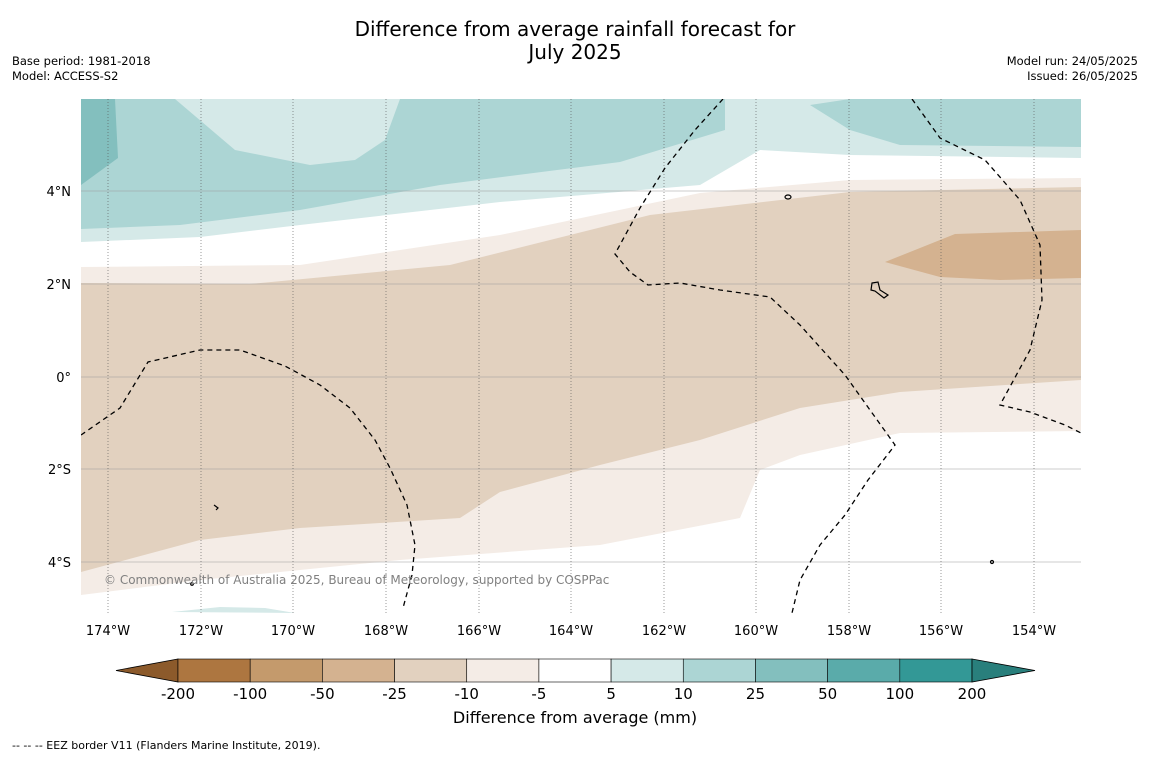  What do you see at coordinates (293, 631) in the screenshot?
I see `lon-label-170w: 170°W` at bounding box center [293, 631].